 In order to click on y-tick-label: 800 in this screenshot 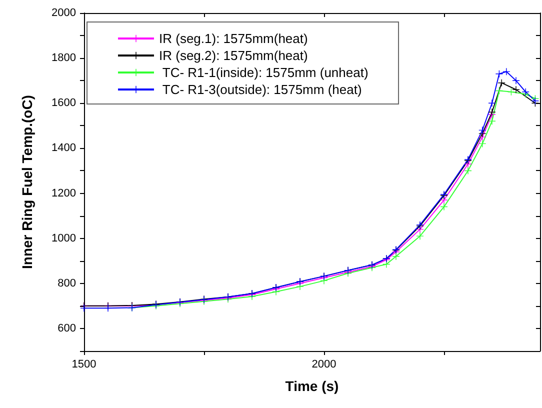, I will do `click(67, 283)`.